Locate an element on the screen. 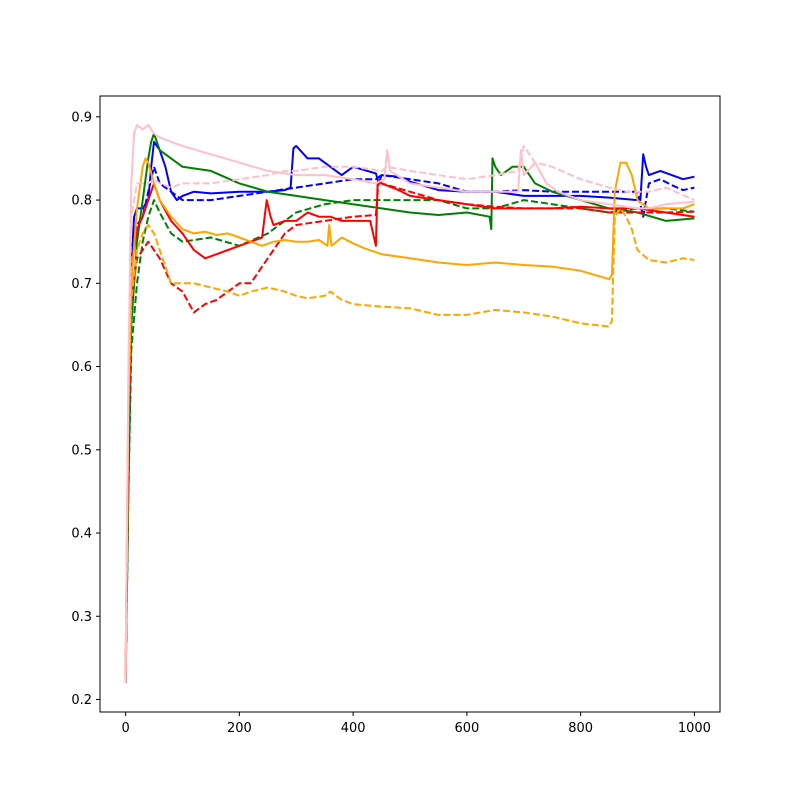  y-tick-label: 0.2 is located at coordinates (81, 700).